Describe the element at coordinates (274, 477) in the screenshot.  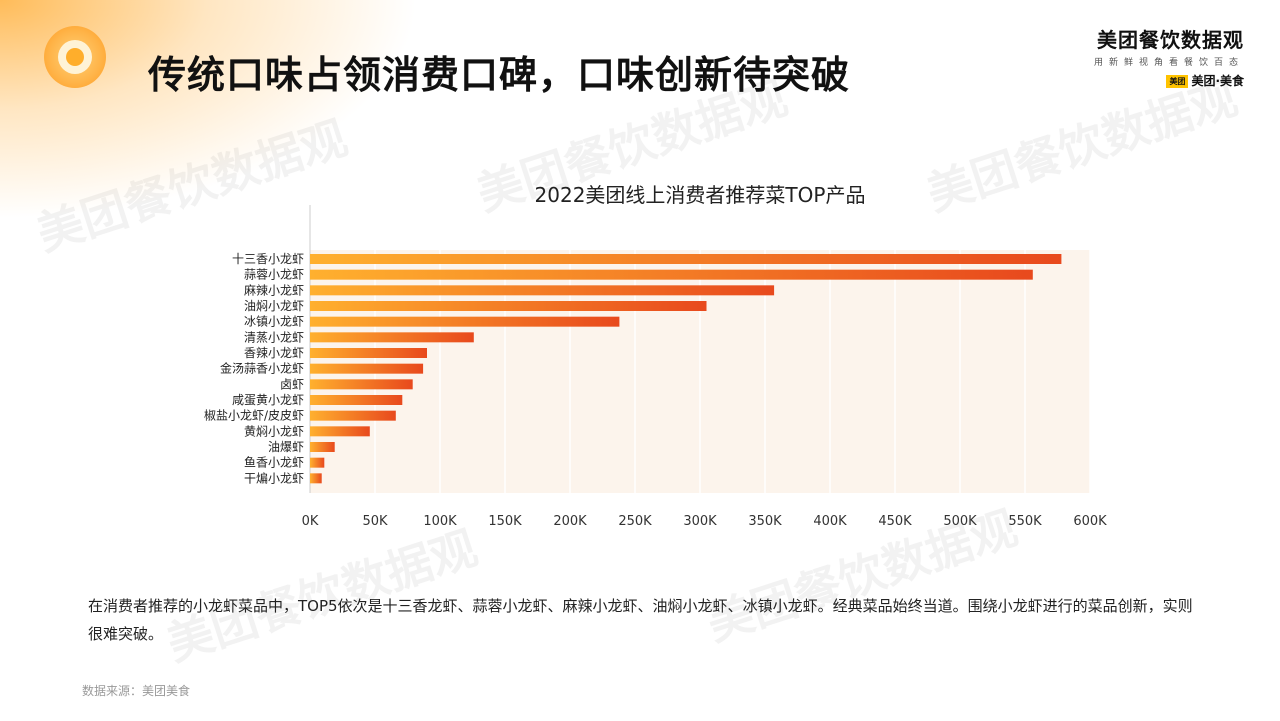
I see `y-tick-label: 干煸小龙虾` at that location.